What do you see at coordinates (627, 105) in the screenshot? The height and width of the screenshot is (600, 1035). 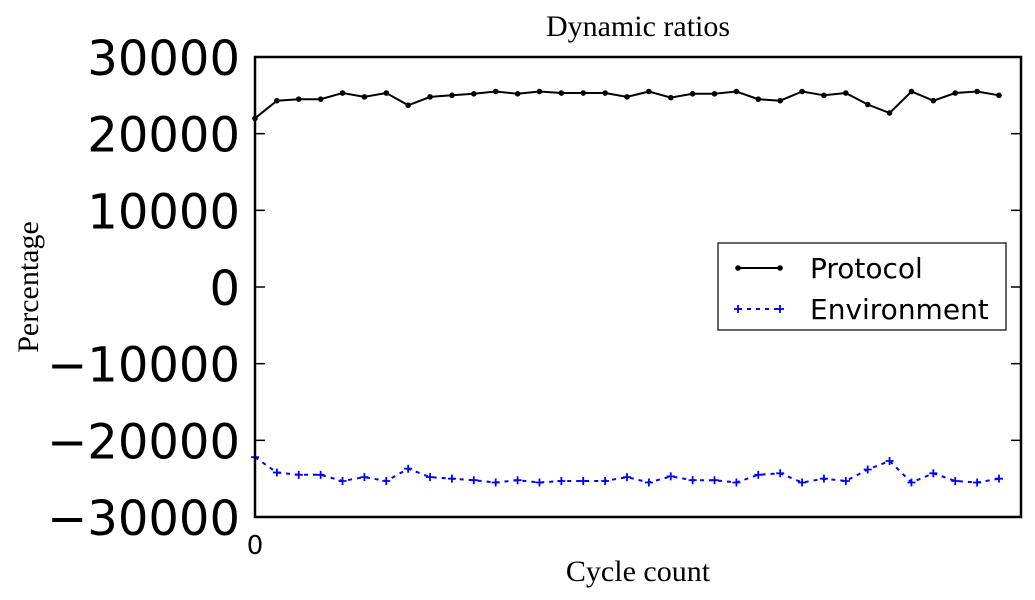 I see `series-protocol` at bounding box center [627, 105].